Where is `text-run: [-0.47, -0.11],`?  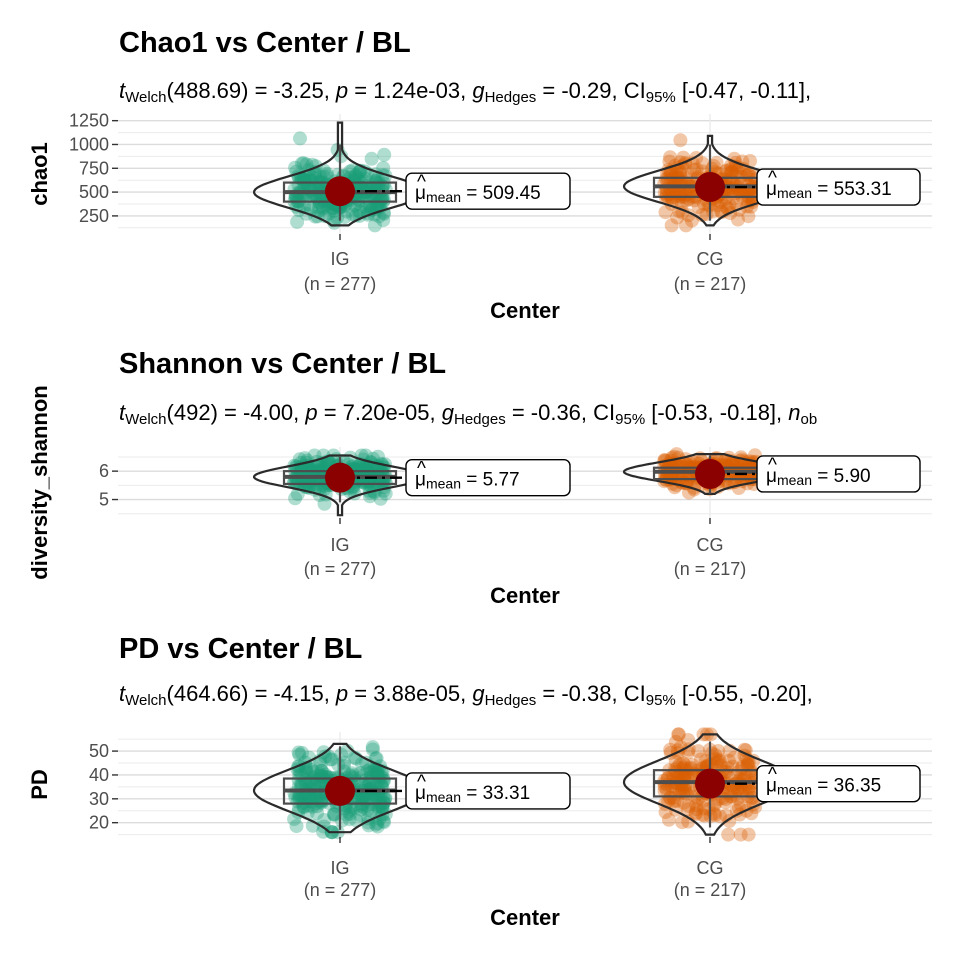
text-run: [-0.47, -0.11], is located at coordinates (743, 90).